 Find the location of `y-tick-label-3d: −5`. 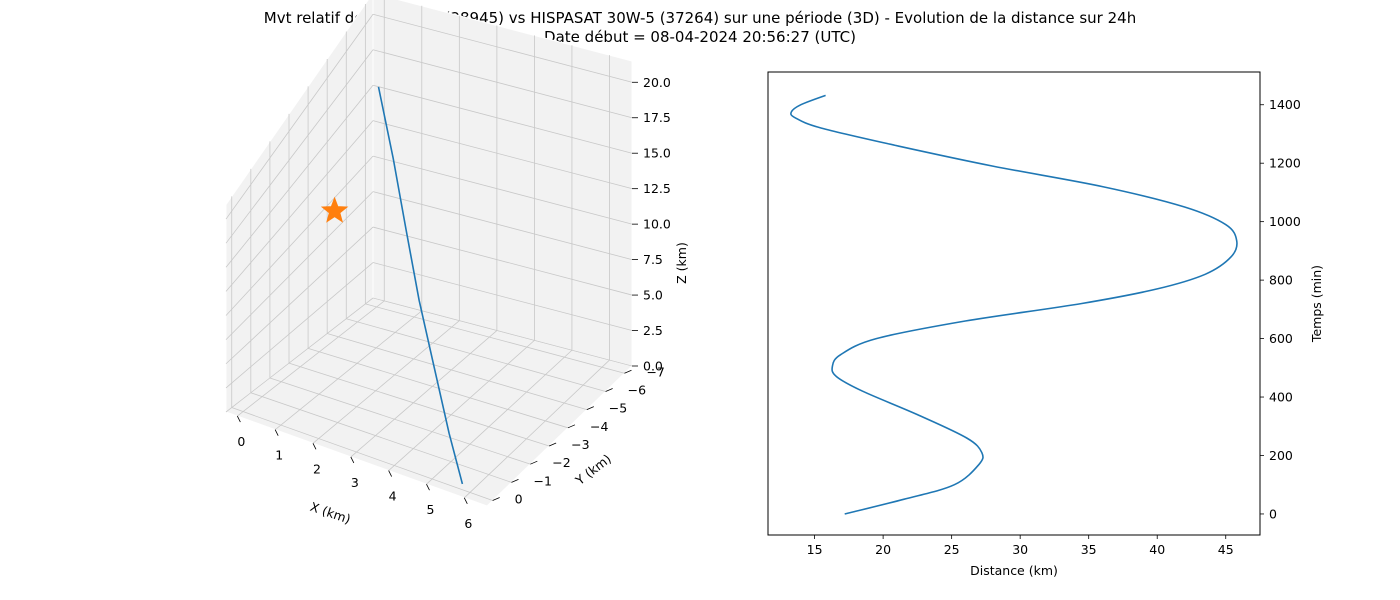

y-tick-label-3d: −5 is located at coordinates (618, 408).